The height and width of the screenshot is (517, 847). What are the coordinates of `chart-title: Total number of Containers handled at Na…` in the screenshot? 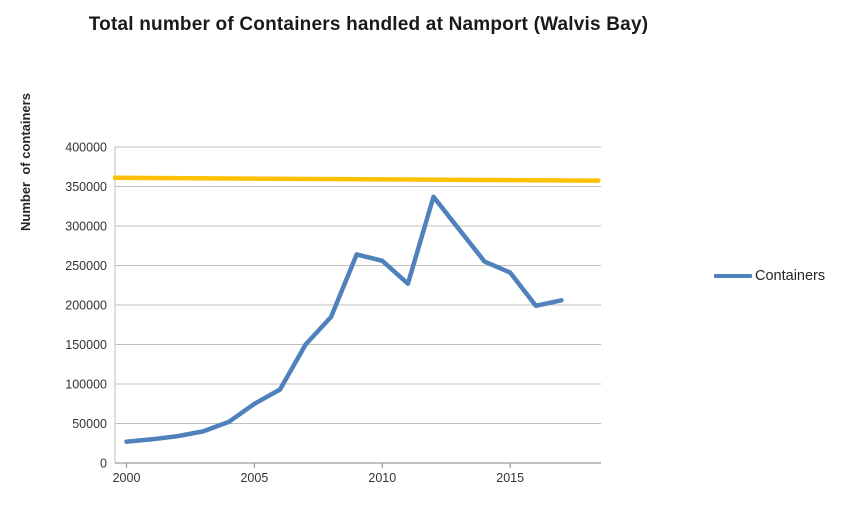 It's located at (368, 24).